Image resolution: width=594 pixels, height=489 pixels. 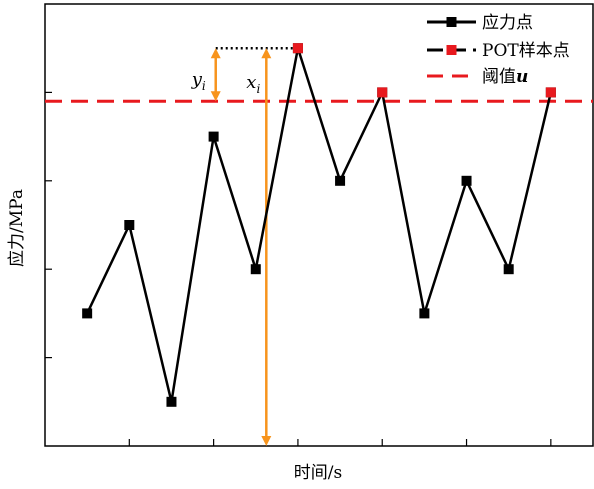 I want to click on y-axis-label: 应力/MPa, so click(x=17, y=228).